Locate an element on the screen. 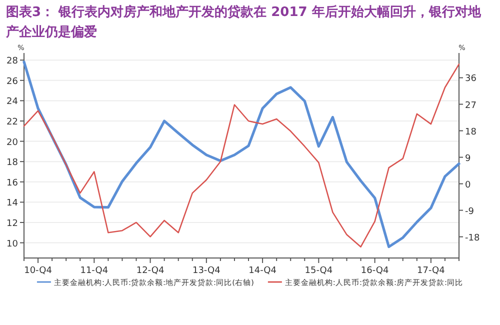 This screenshot has height=325, width=500. y2-tick-label: 0 is located at coordinates (468, 185).